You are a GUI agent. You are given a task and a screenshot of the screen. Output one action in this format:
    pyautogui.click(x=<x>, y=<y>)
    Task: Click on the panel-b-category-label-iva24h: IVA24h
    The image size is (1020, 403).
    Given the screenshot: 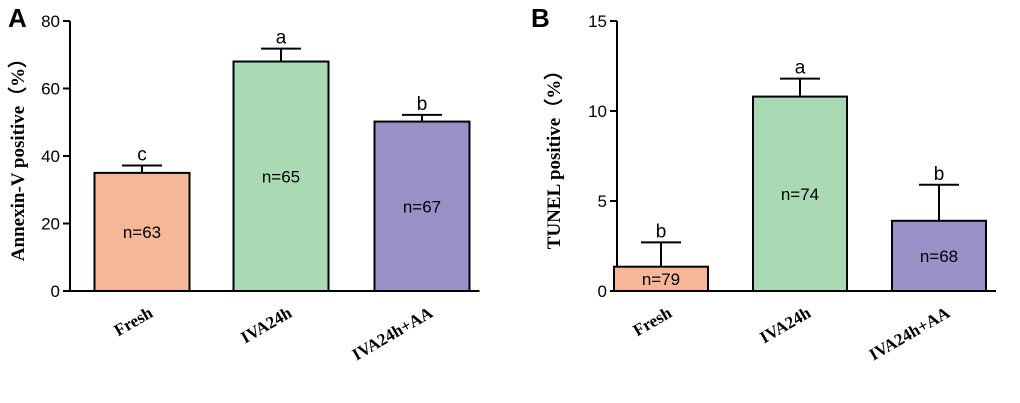 What is the action you would take?
    pyautogui.click(x=785, y=325)
    